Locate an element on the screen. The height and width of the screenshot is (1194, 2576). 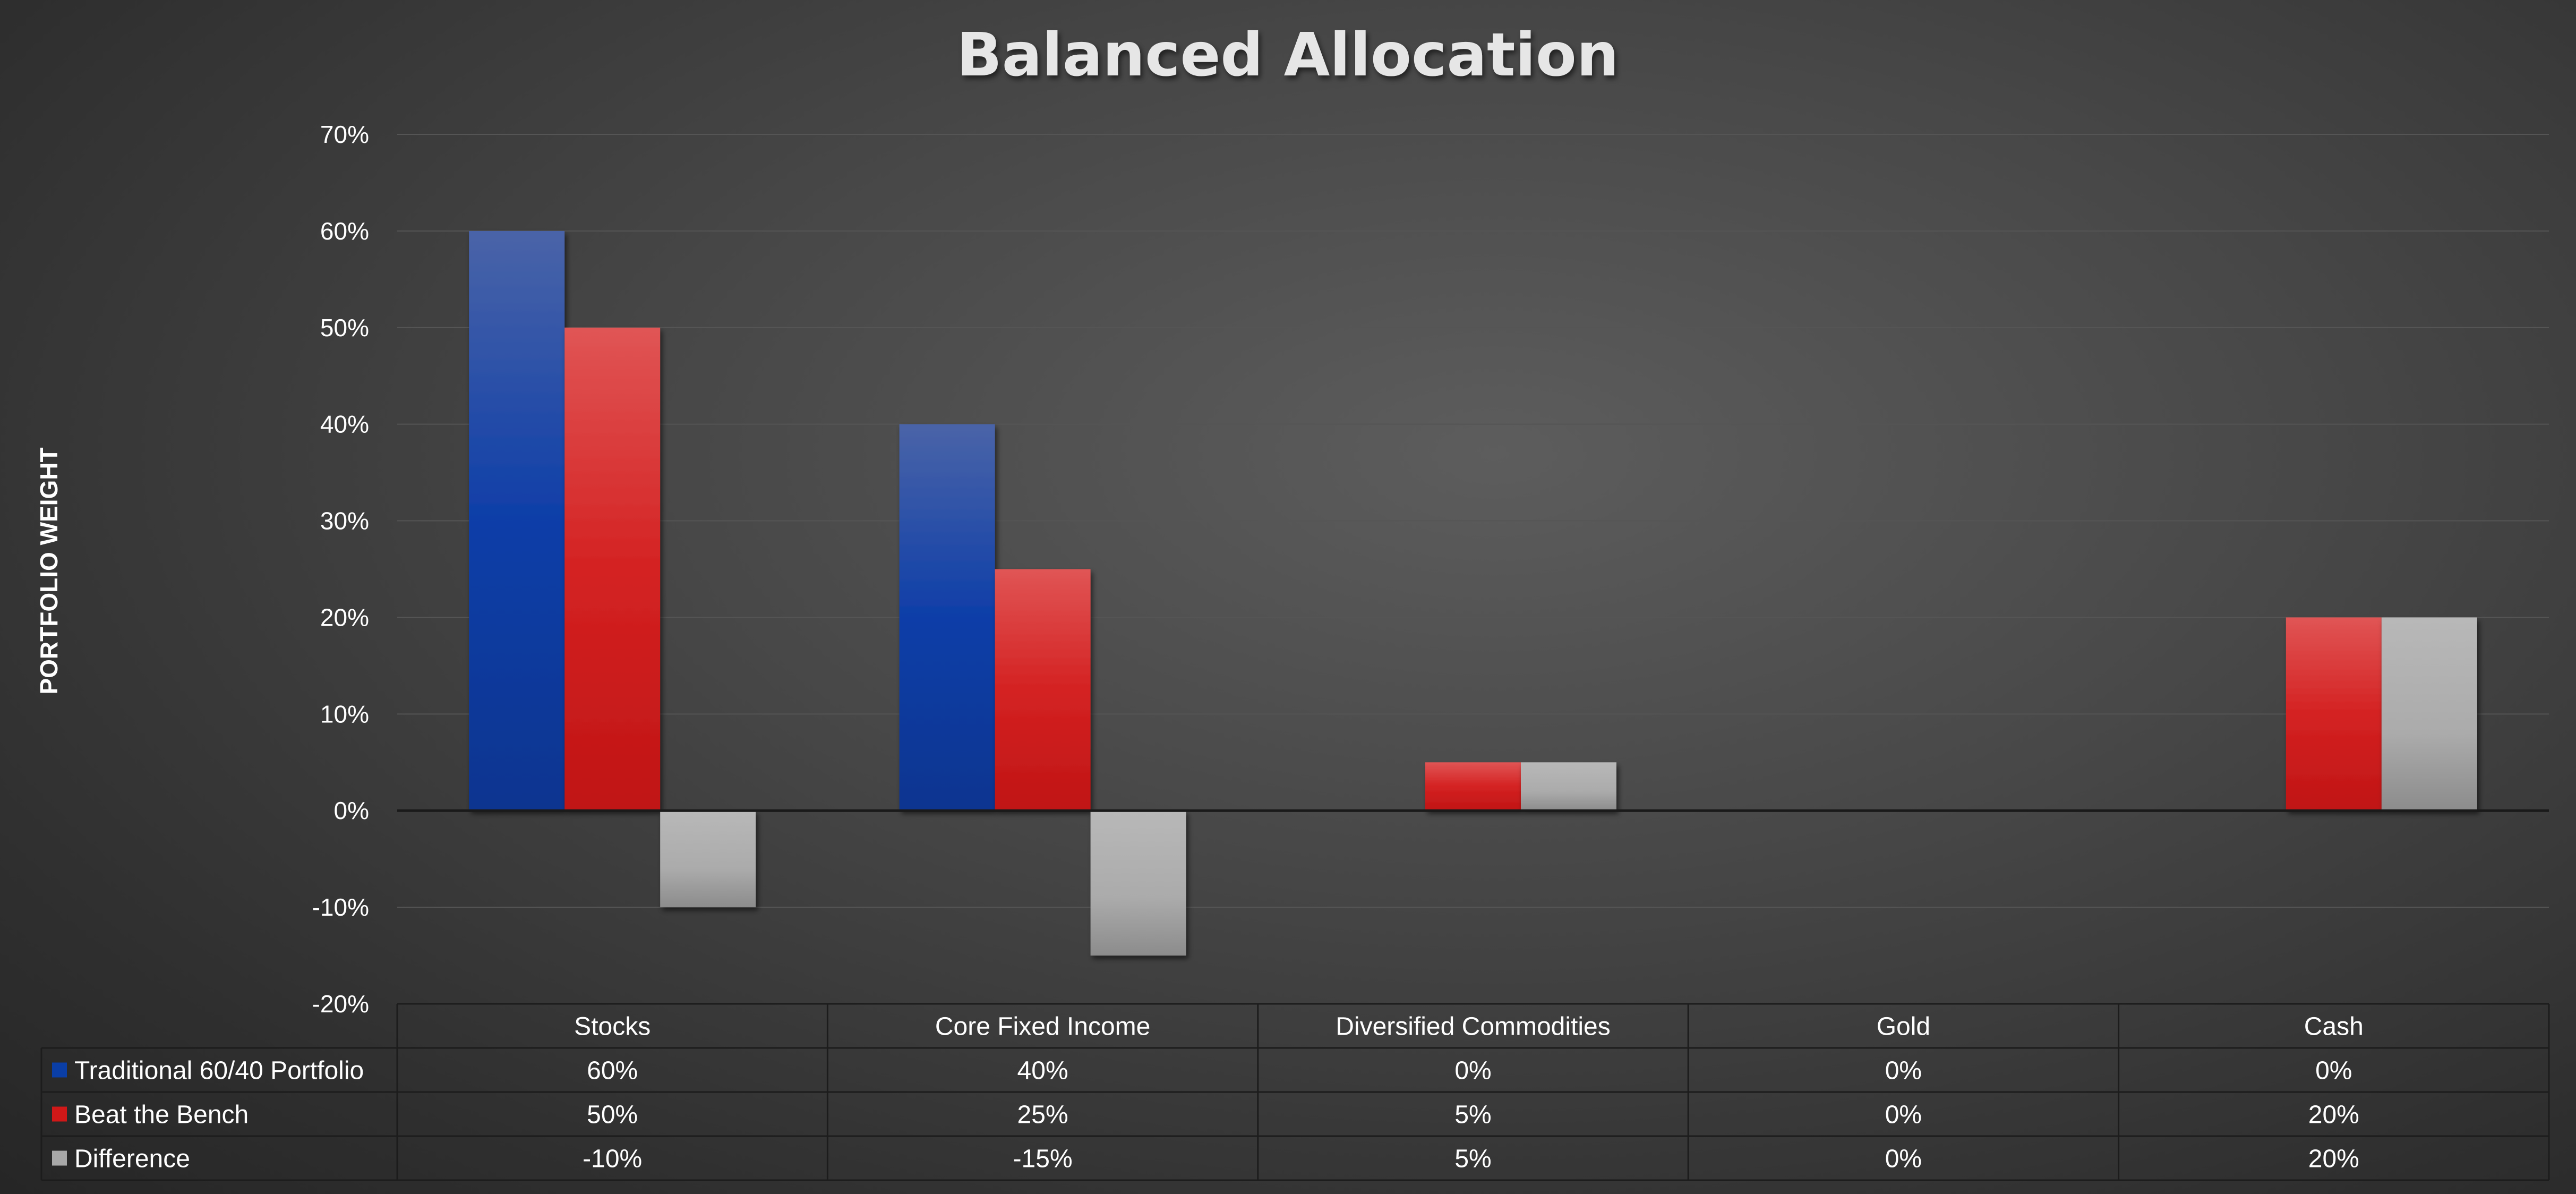
table-cell: 60% is located at coordinates (612, 1071).